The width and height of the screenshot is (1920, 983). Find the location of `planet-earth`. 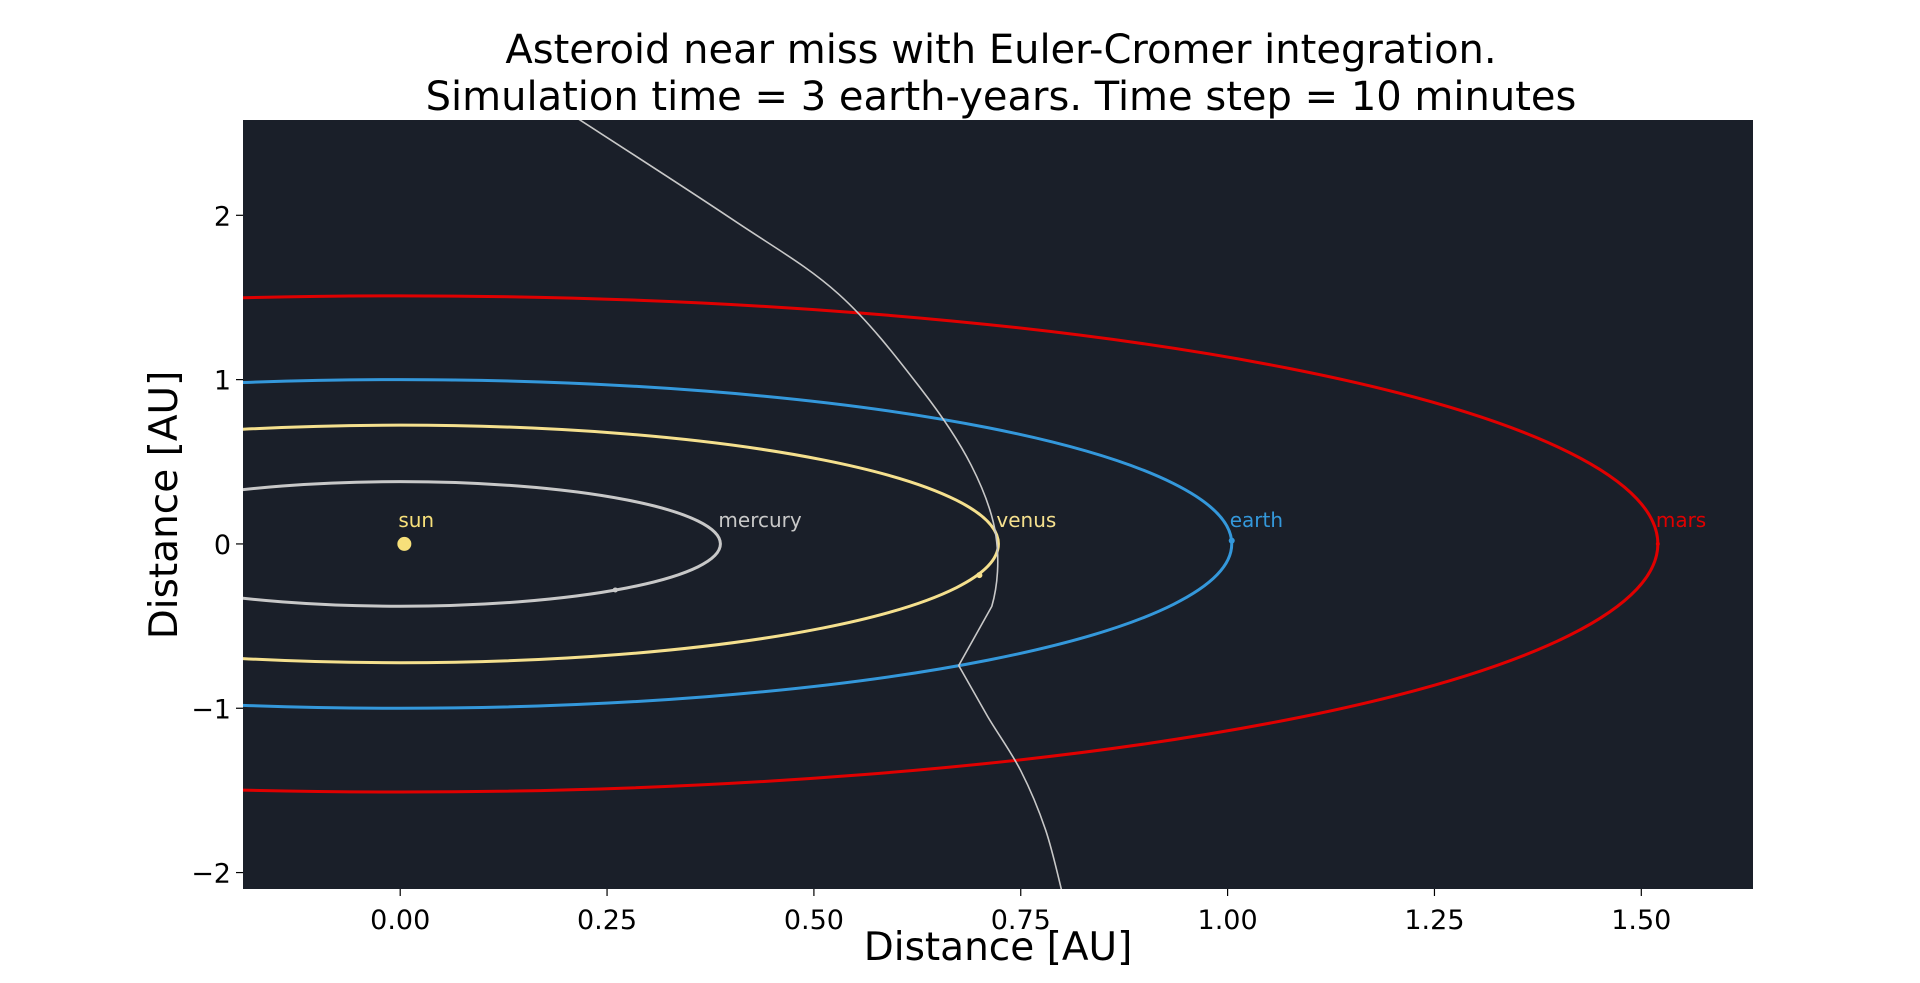

planet-earth is located at coordinates (1231, 540).